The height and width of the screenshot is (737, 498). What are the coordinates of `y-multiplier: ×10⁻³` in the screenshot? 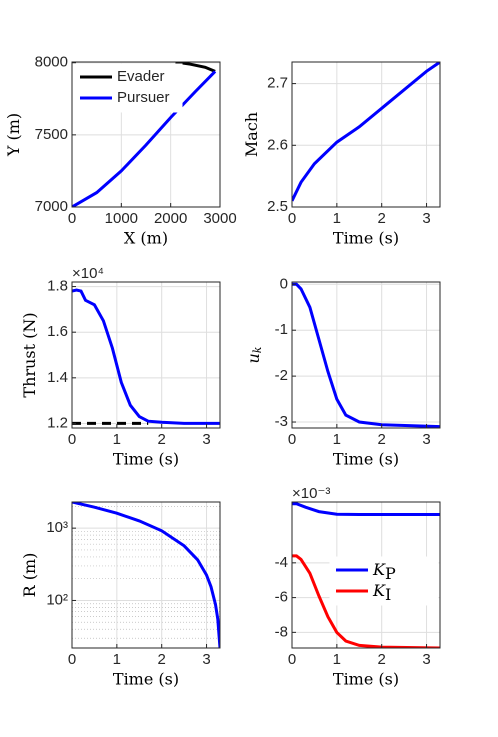 It's located at (311, 493).